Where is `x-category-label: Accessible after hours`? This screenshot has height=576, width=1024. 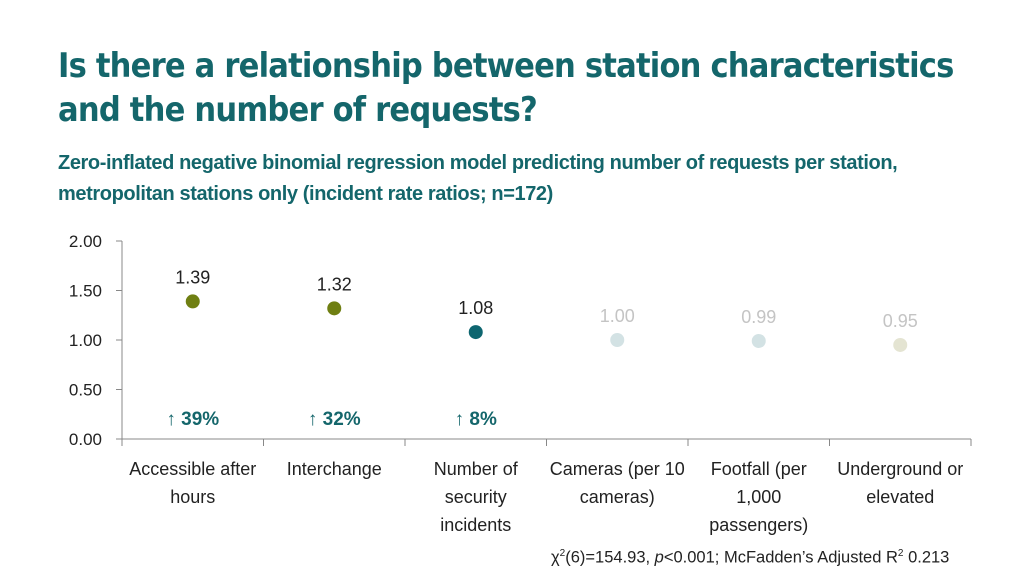 x-category-label: Accessible after hours is located at coordinates (193, 483).